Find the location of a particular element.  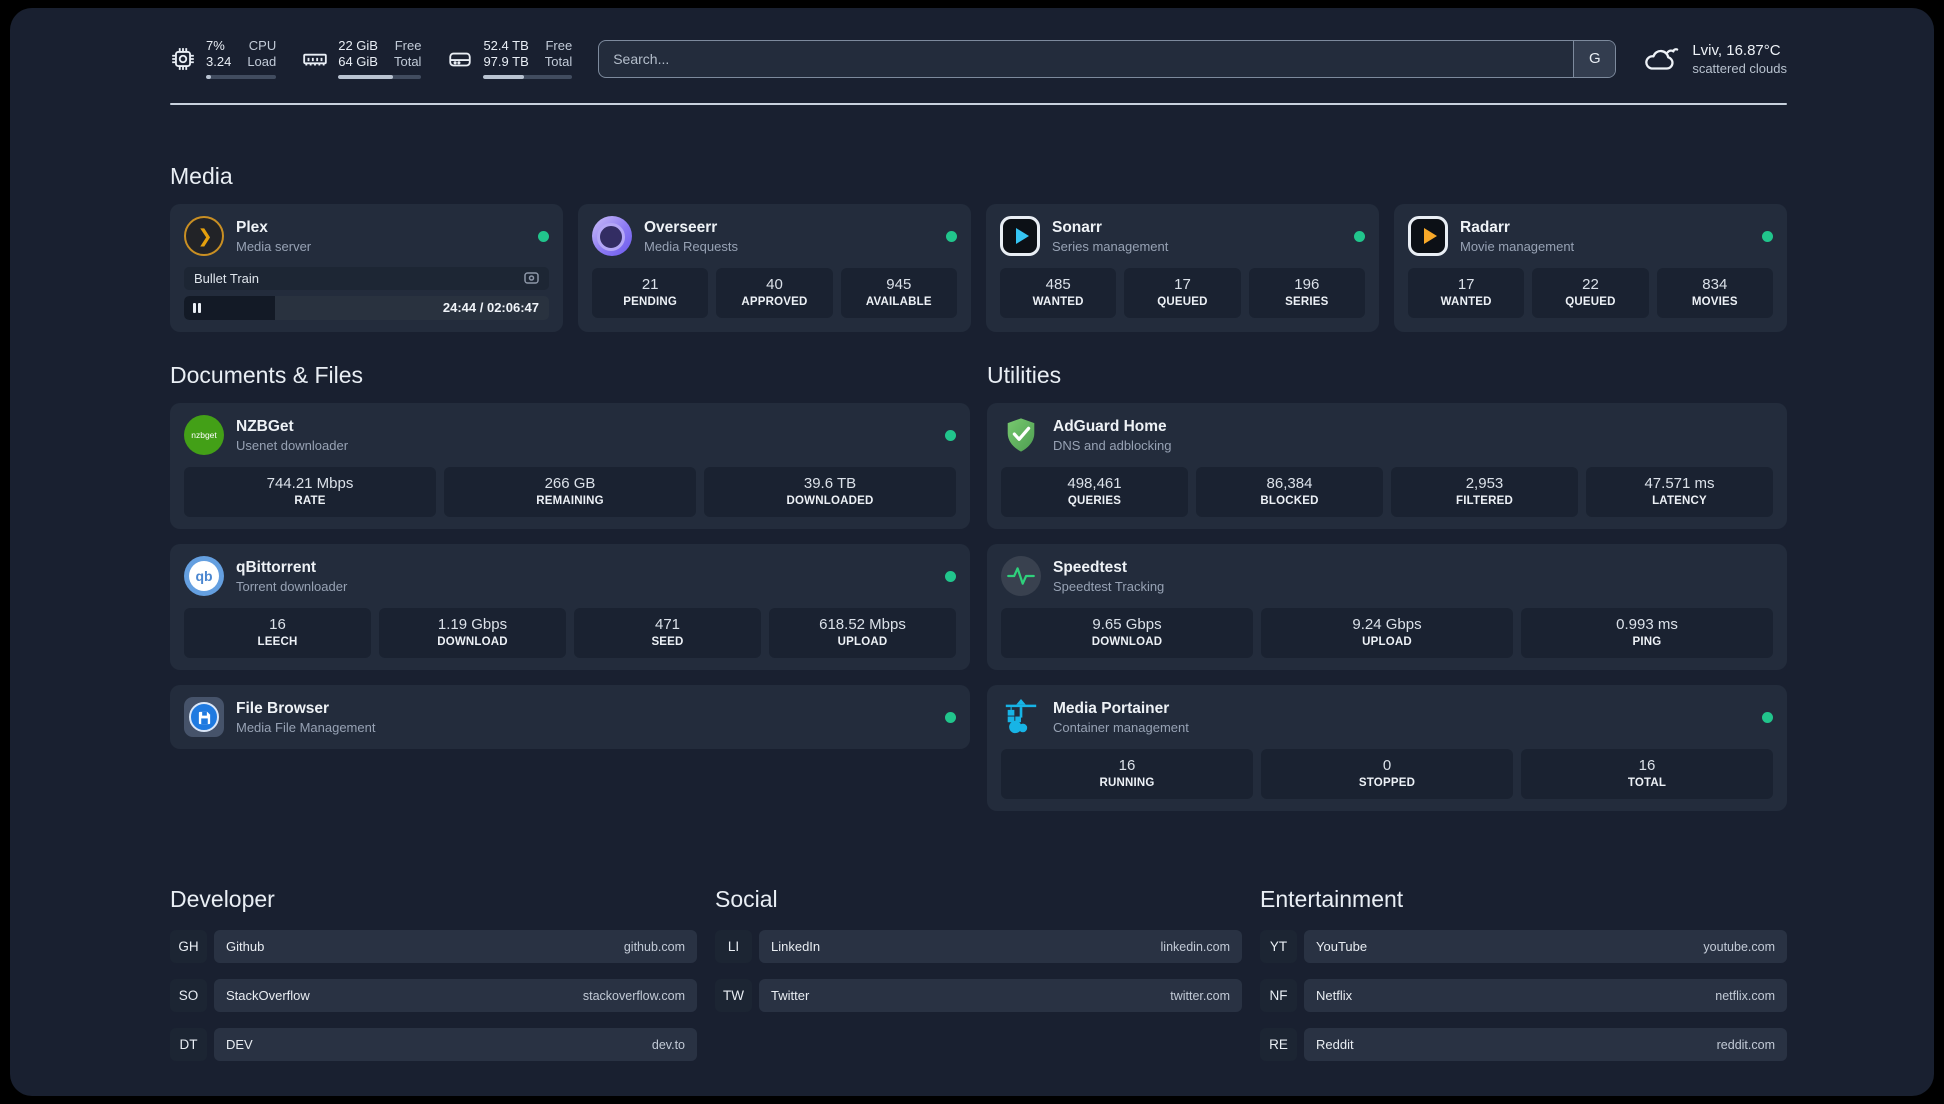

sonarr-icon is located at coordinates (1020, 236).